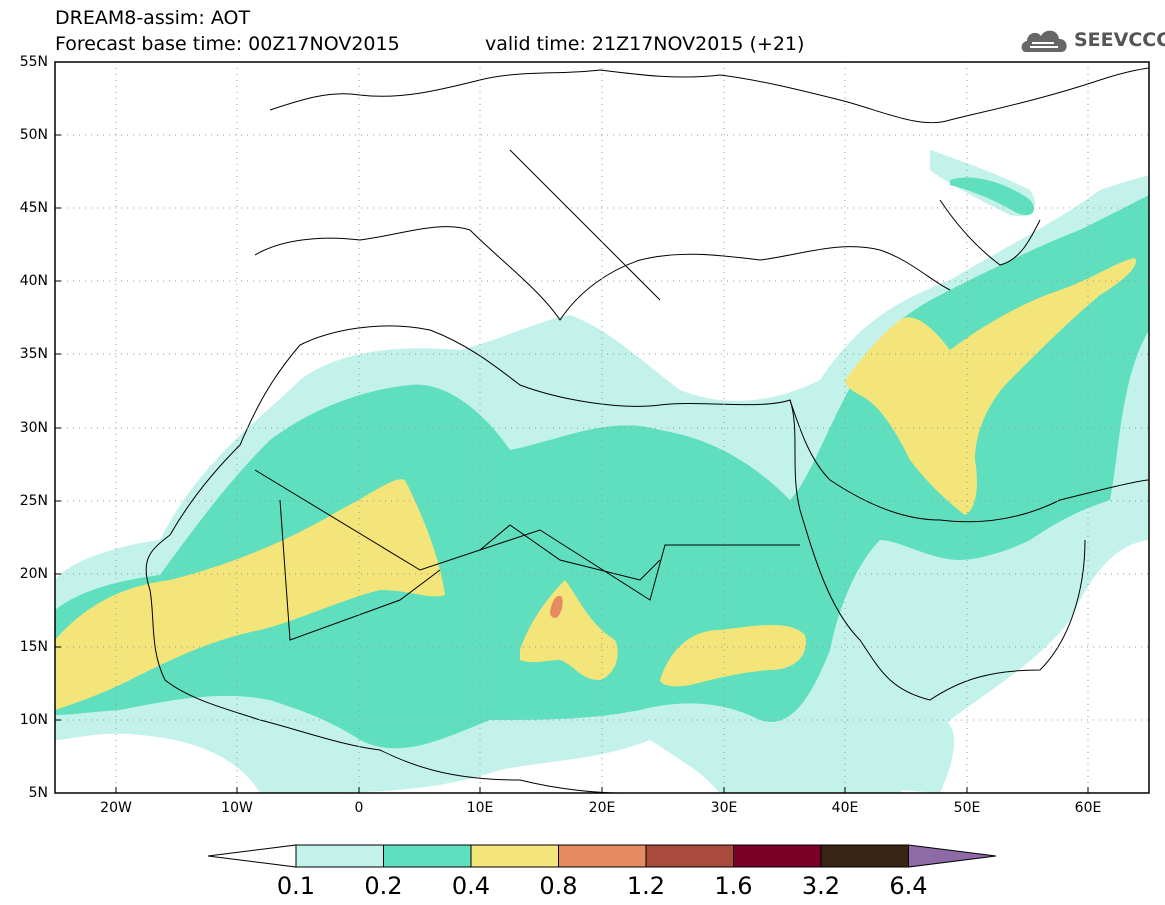  What do you see at coordinates (33, 501) in the screenshot?
I see `lat-label-25n: 25N` at bounding box center [33, 501].